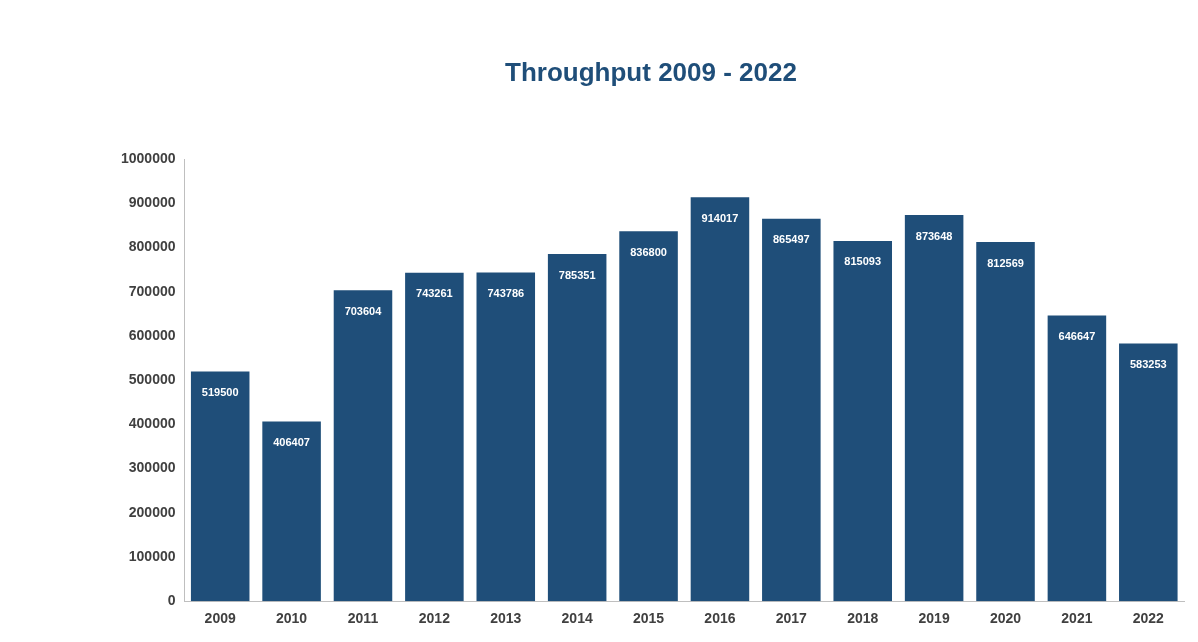 The width and height of the screenshot is (1198, 642). Describe the element at coordinates (651, 71) in the screenshot. I see `chart-title: Throughput 2009 - 2022` at that location.